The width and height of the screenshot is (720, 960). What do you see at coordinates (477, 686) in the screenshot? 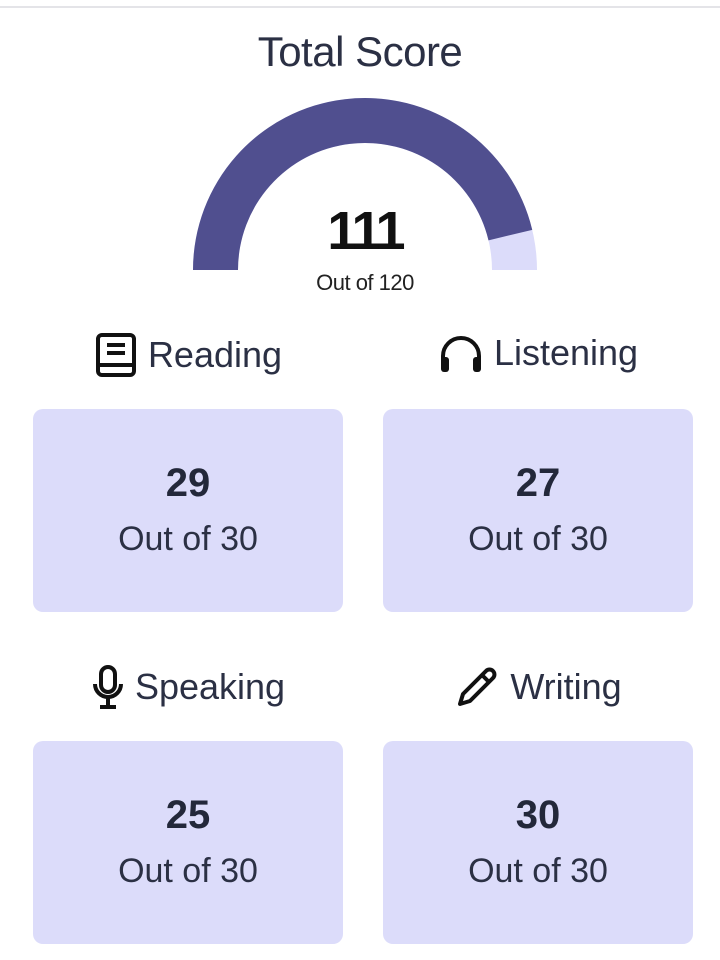
I see `pencil-icon` at bounding box center [477, 686].